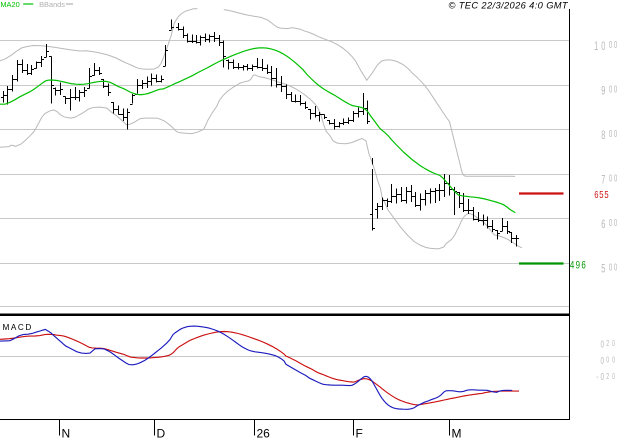 Image resolution: width=627 pixels, height=440 pixels. Describe the element at coordinates (572, 266) in the screenshot. I see `svg-text: 4` at that location.